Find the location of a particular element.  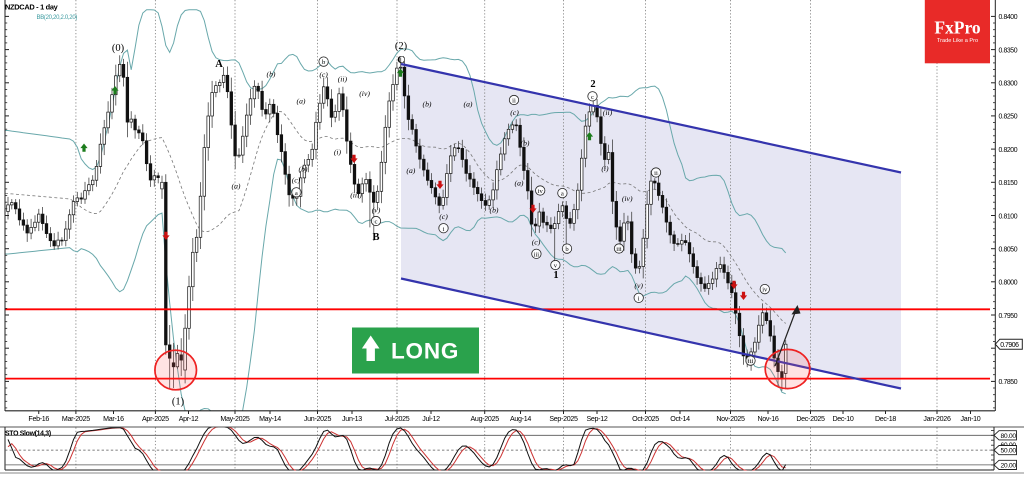

svg-text: Jul-12 is located at coordinates (431, 419).